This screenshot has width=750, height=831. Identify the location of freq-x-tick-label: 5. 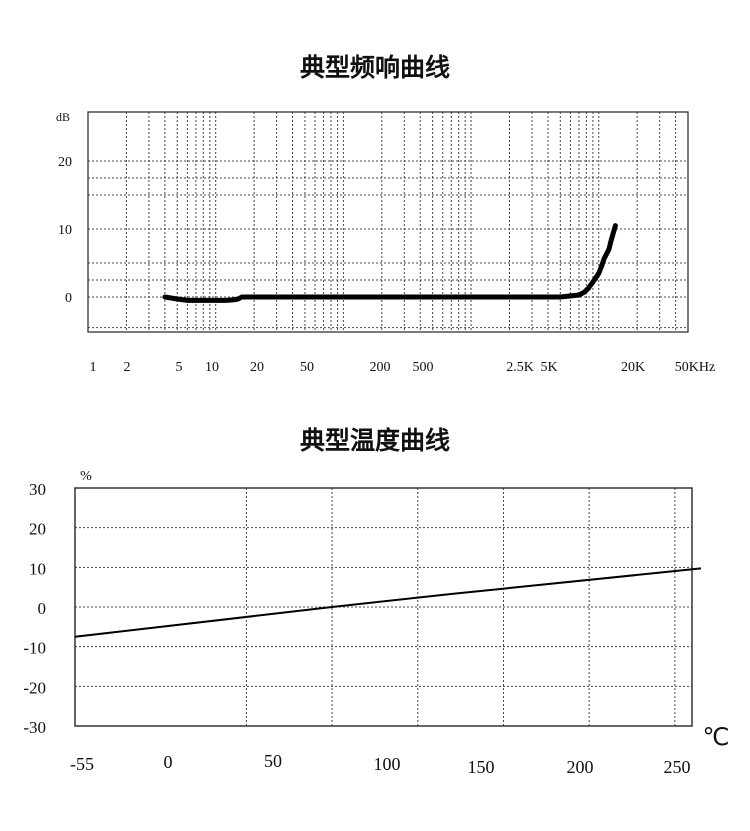
(179, 367).